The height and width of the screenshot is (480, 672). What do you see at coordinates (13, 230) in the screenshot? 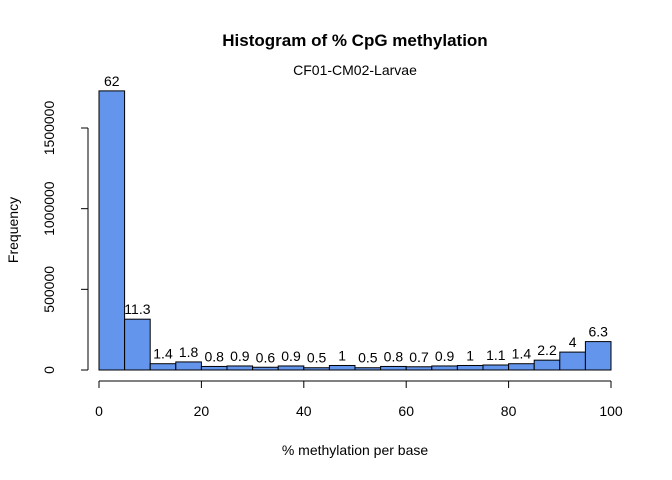
I see `y-axis-label: Frequency` at bounding box center [13, 230].